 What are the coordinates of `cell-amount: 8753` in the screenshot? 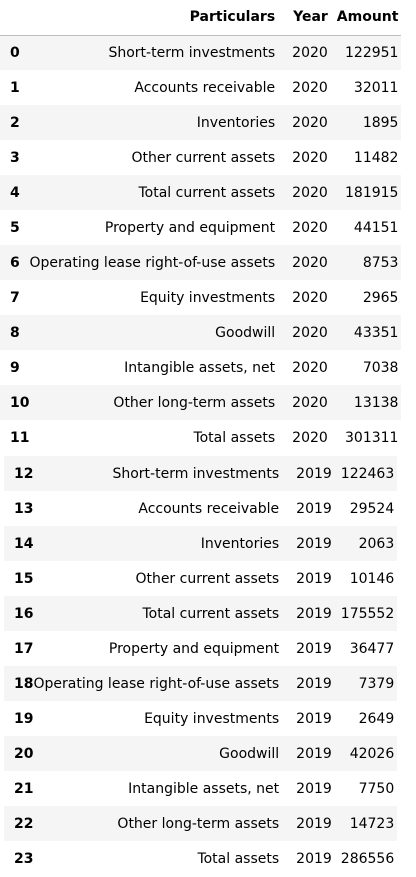 It's located at (380, 262).